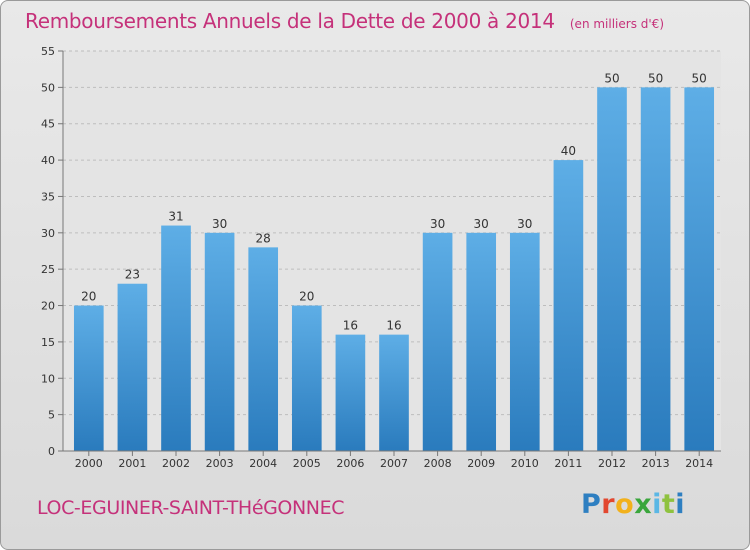 This screenshot has height=550, width=750. Describe the element at coordinates (307, 463) in the screenshot. I see `x-tick-label: 2005` at that location.